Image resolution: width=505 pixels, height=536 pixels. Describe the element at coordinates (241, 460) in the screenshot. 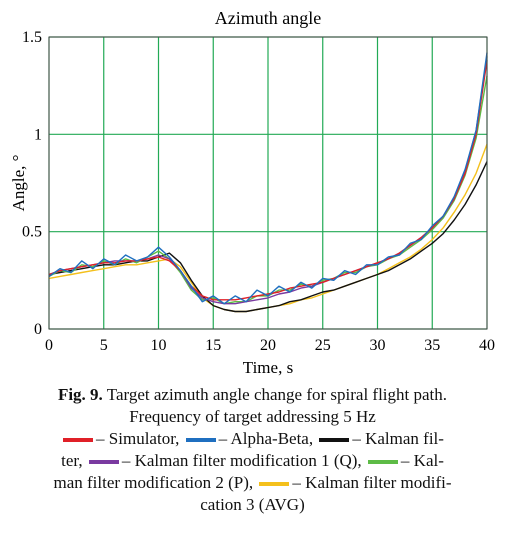

I see `legend-mod1: – Kalman filter modification 1 (Q),` at that location.